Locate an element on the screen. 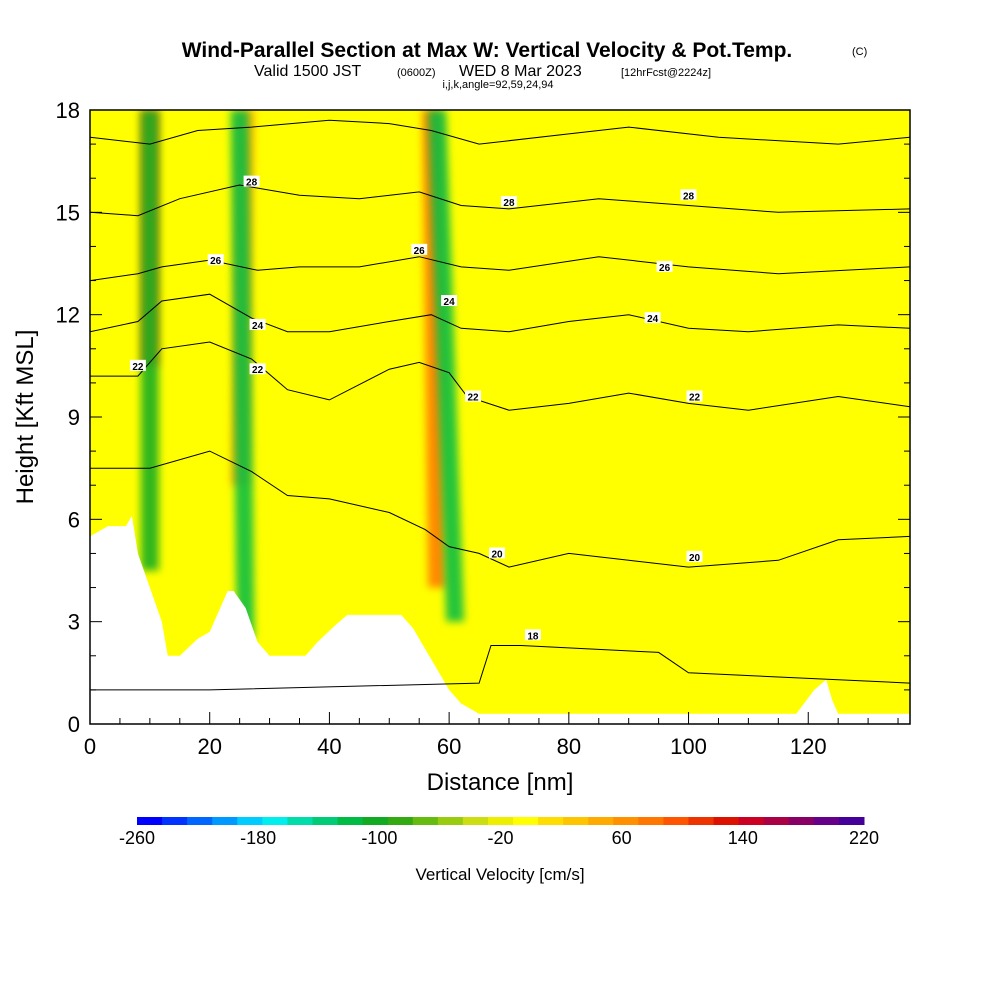  colorbar-tick-label: -260 is located at coordinates (137, 838).